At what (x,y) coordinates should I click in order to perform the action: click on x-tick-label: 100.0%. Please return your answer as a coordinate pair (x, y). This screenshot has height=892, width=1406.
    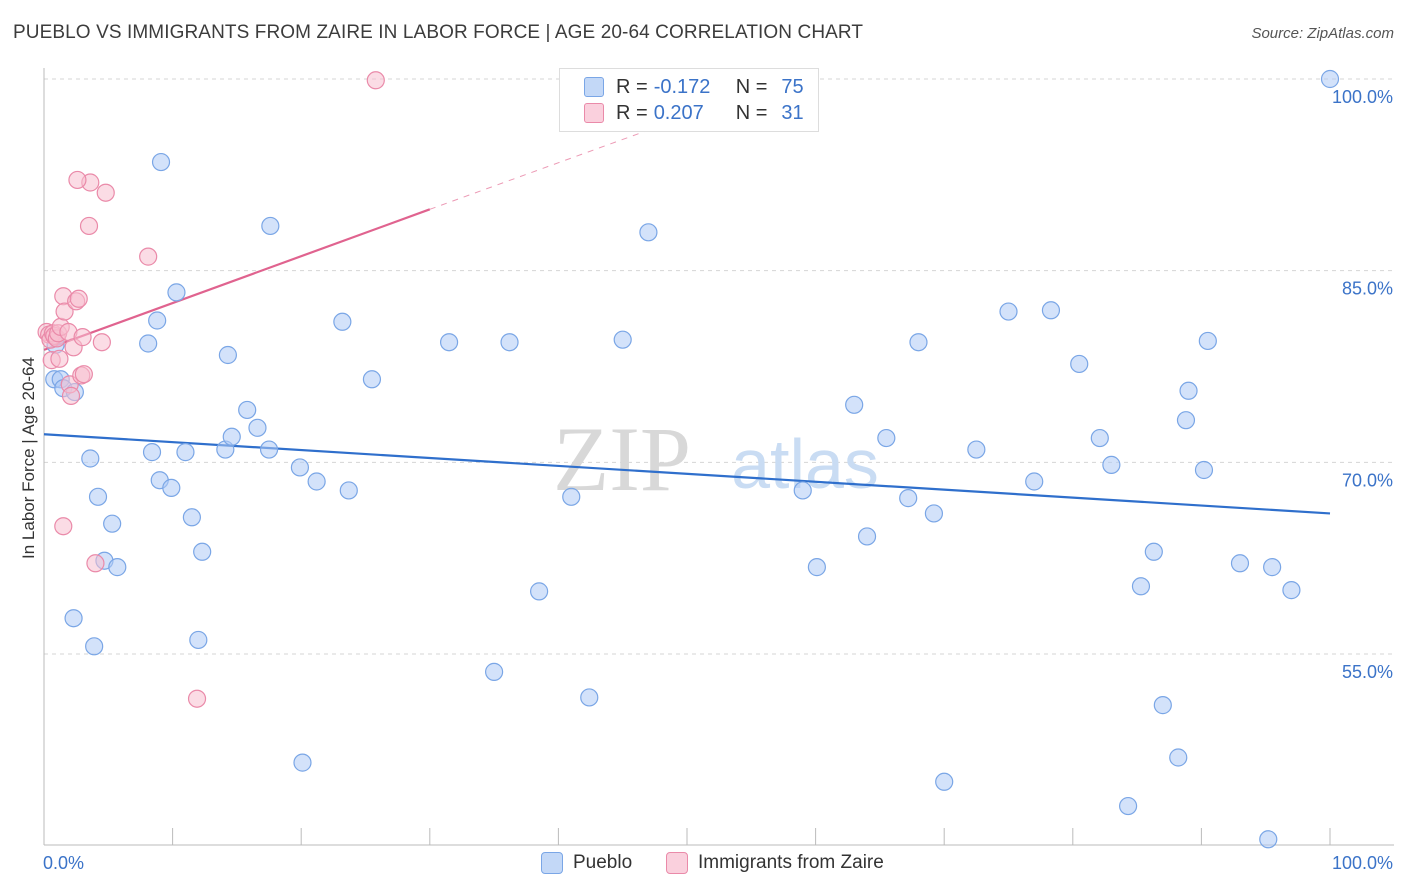
    Looking at the image, I should click on (1362, 863).